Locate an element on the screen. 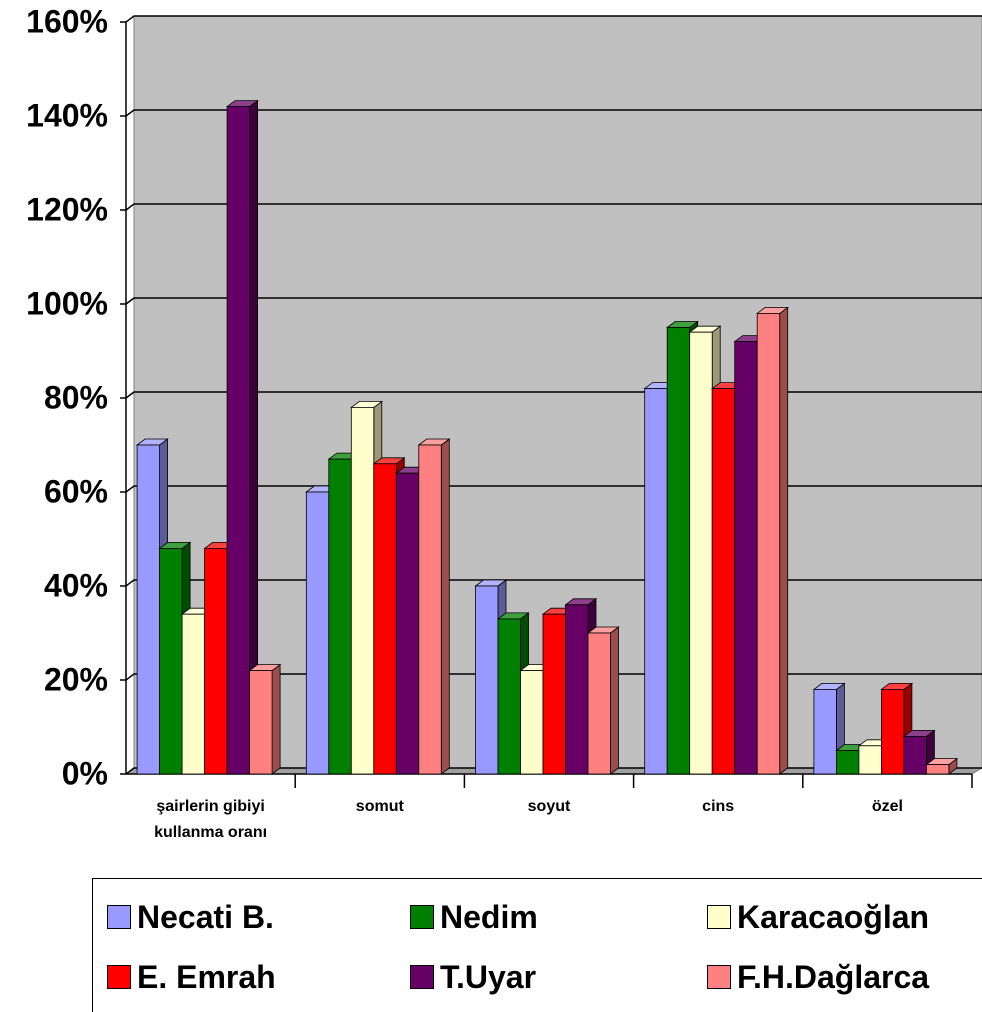 The height and width of the screenshot is (1012, 982). legend-label: E. Emrah is located at coordinates (206, 977).